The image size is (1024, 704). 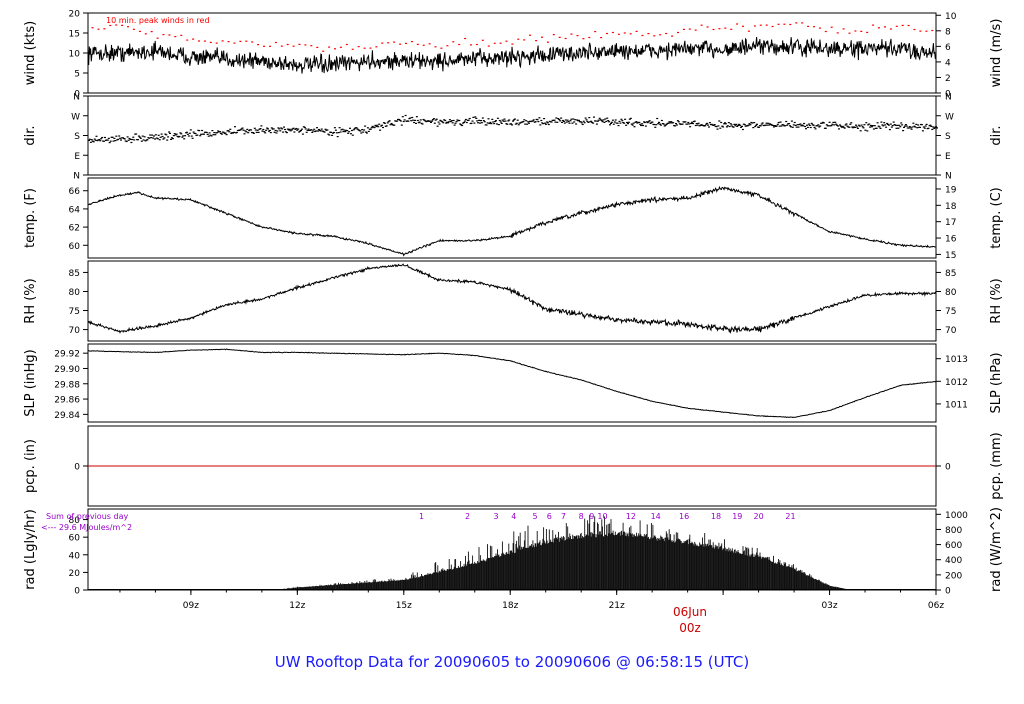 What do you see at coordinates (948, 592) in the screenshot?
I see `rad-right-ytick-label: 0` at bounding box center [948, 592].